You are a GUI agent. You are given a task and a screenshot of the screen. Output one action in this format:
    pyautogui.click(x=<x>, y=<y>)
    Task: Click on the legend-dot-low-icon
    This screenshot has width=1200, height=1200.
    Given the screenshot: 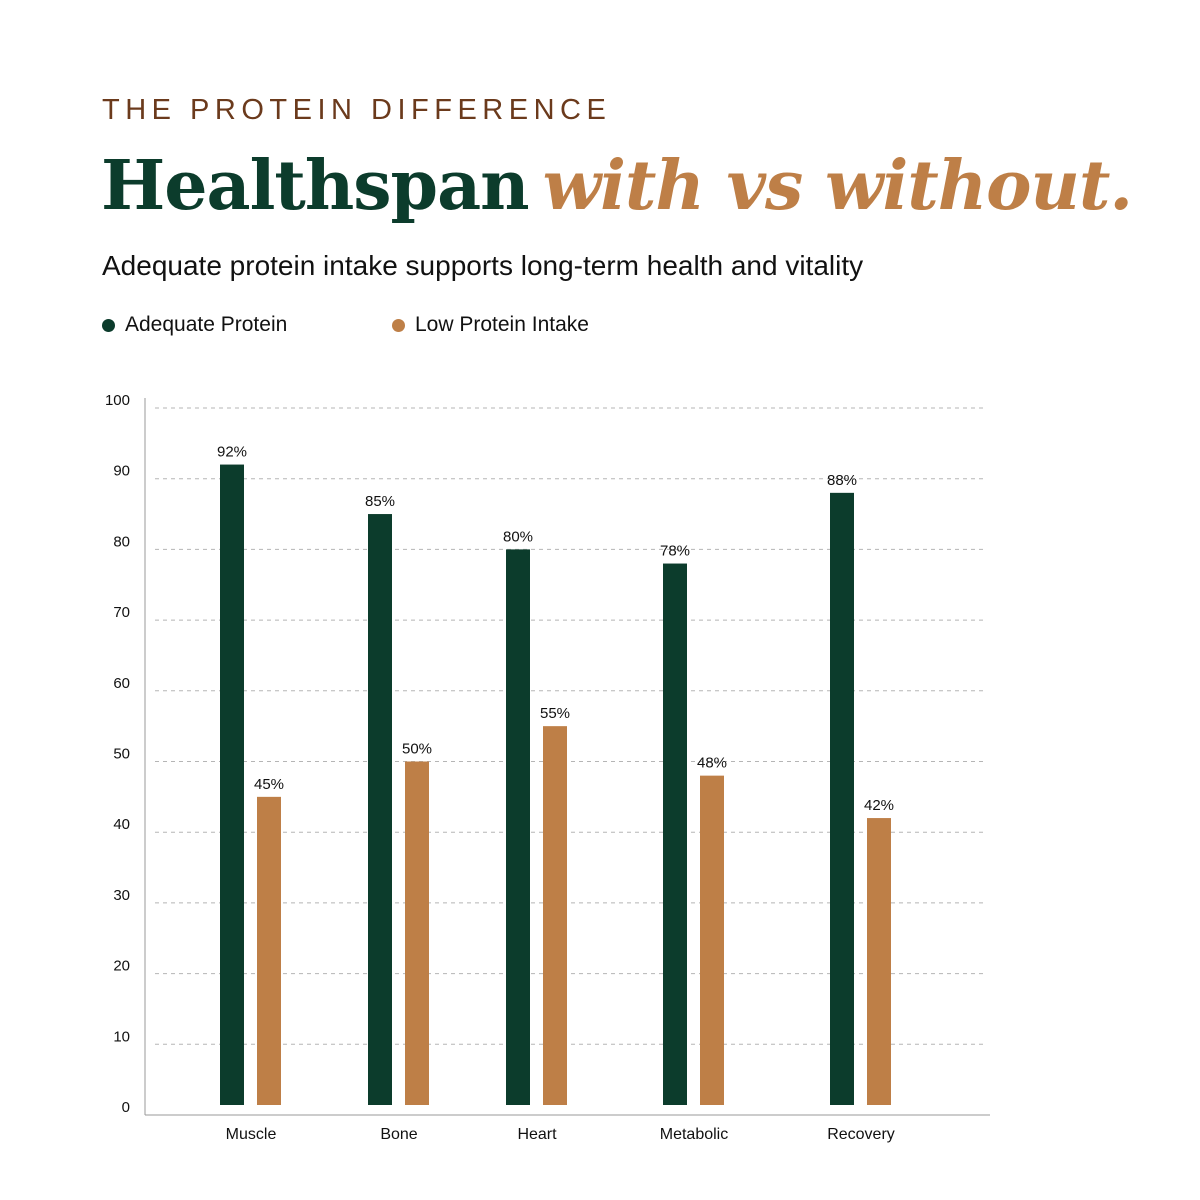 What is the action you would take?
    pyautogui.click(x=398, y=325)
    